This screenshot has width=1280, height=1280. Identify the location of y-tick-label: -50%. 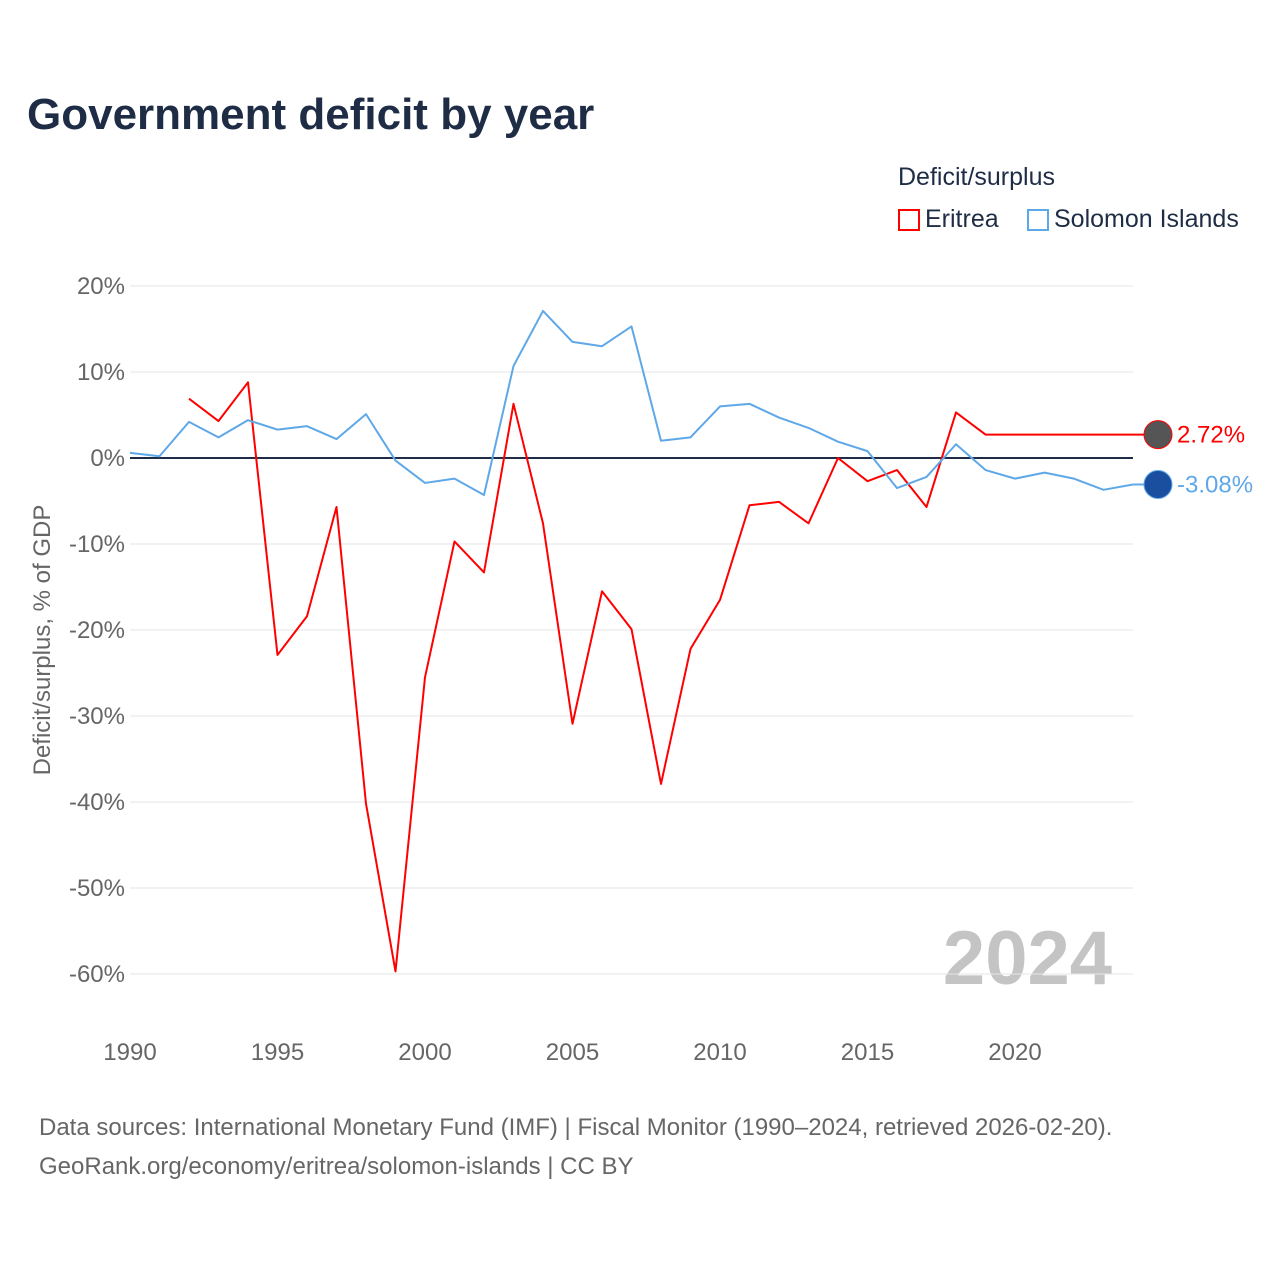
(97, 888).